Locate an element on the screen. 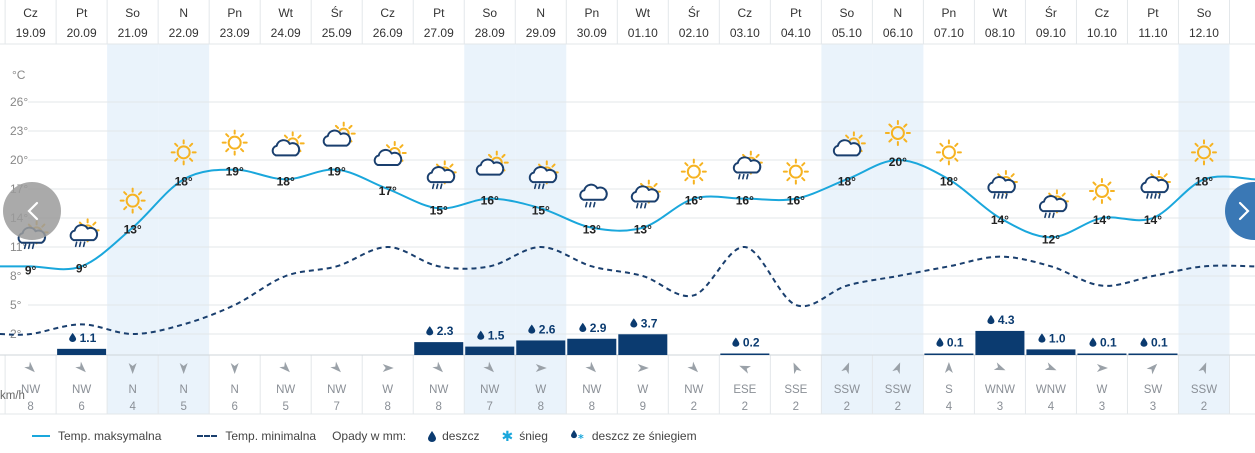  legend-min-label: Temp. minimalna is located at coordinates (271, 436).